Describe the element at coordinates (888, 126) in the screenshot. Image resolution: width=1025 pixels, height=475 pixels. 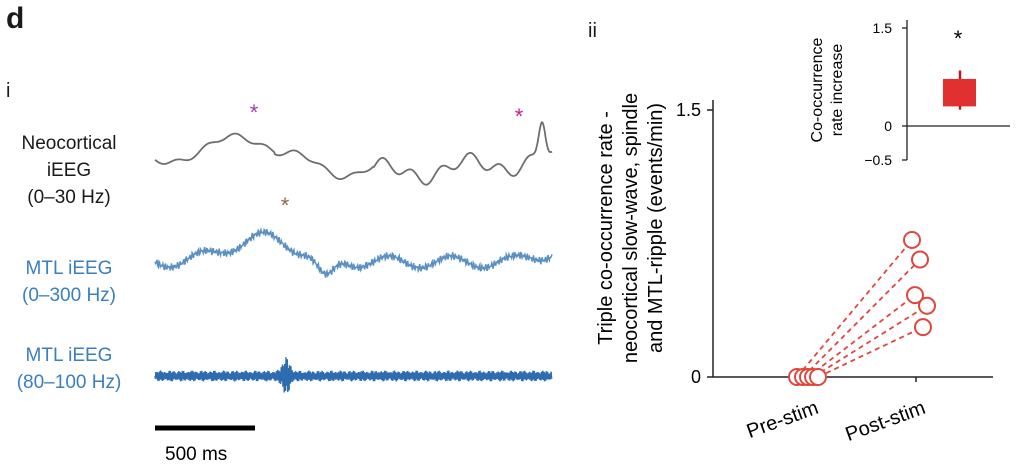
I see `inset-tick-label-zero: 0` at that location.